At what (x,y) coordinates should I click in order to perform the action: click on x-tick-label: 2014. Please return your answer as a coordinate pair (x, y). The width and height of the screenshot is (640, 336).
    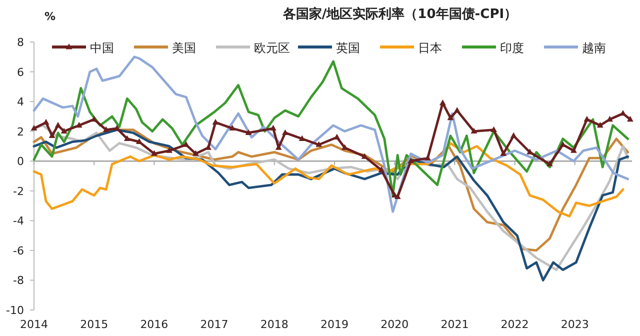
    Looking at the image, I should click on (34, 324).